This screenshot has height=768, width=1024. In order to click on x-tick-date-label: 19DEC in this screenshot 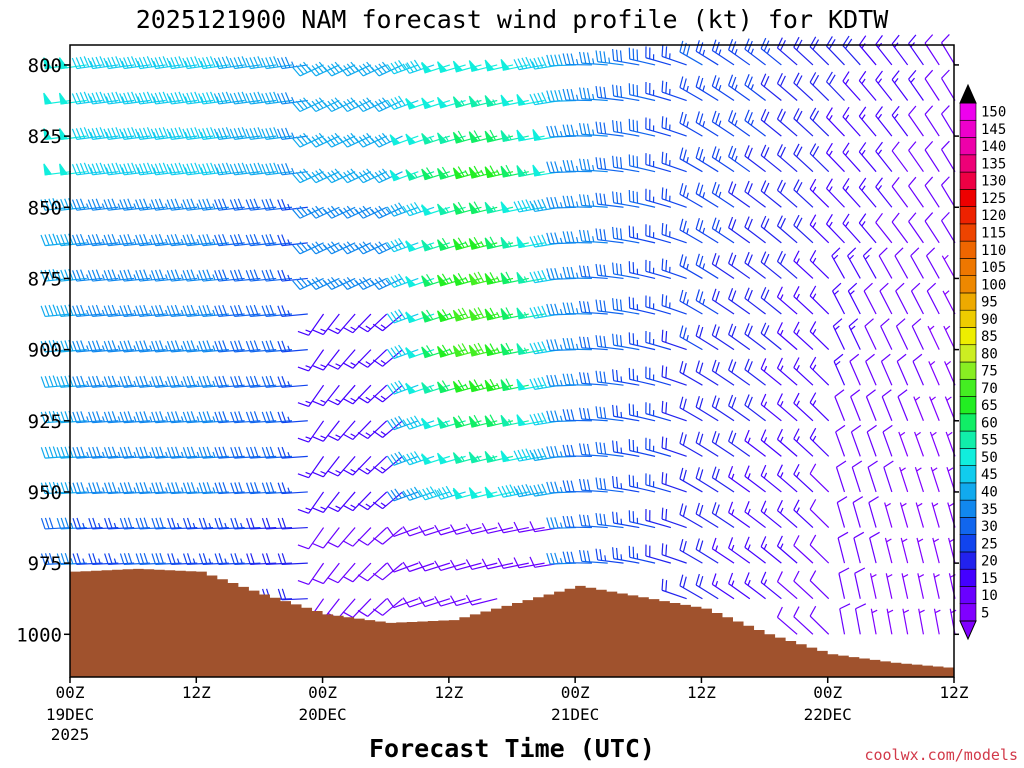, I will do `click(70, 714)`.